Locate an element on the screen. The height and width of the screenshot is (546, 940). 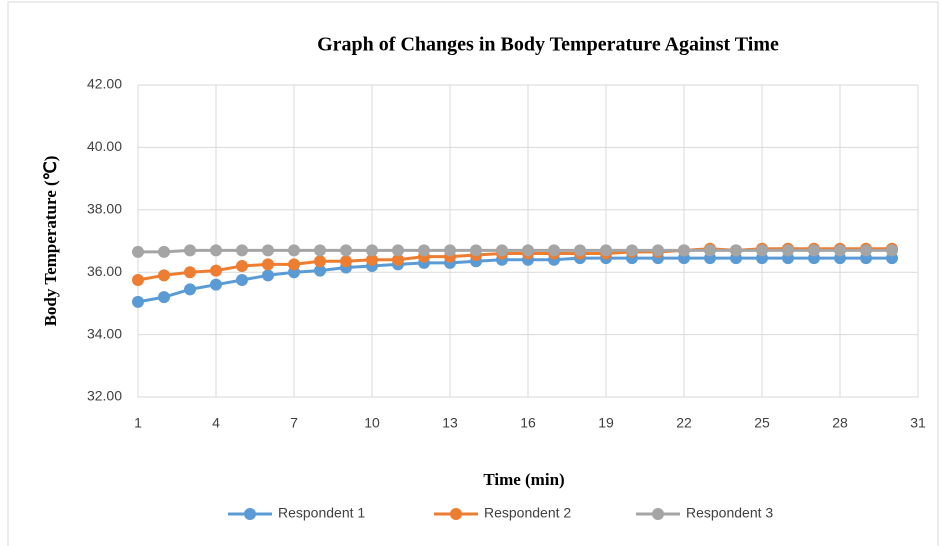
y-tick-label: 38.00 is located at coordinates (104, 209).